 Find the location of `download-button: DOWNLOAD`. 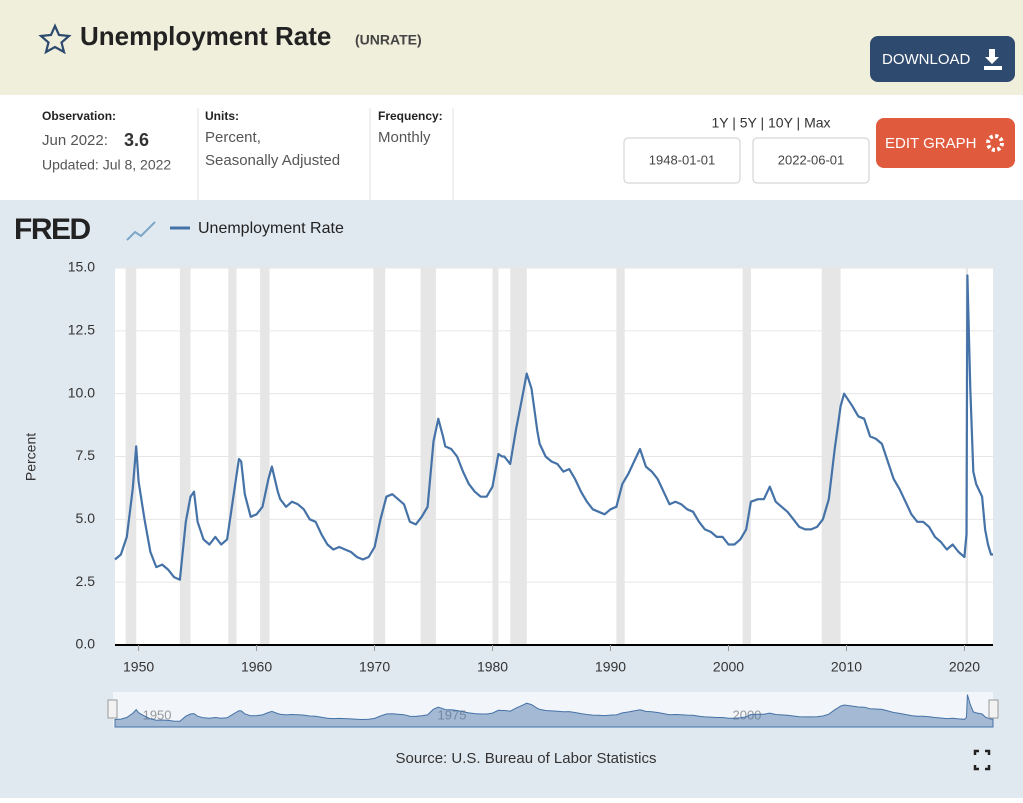

download-button: DOWNLOAD is located at coordinates (942, 59).